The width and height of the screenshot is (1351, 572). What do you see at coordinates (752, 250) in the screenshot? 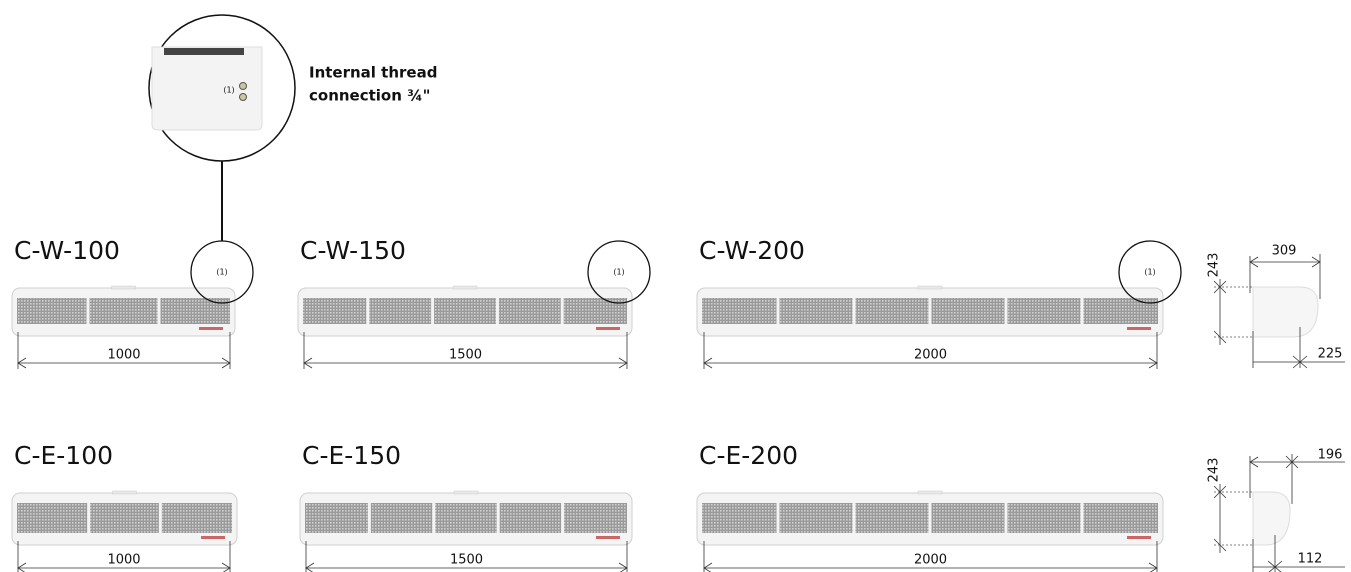
I see `model-name: C-W-200` at bounding box center [752, 250].